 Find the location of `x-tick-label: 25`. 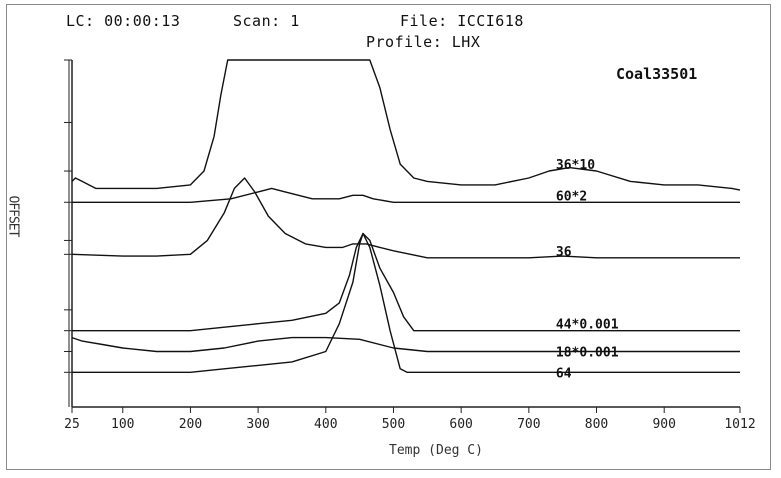

x-tick-label: 25 is located at coordinates (72, 424).